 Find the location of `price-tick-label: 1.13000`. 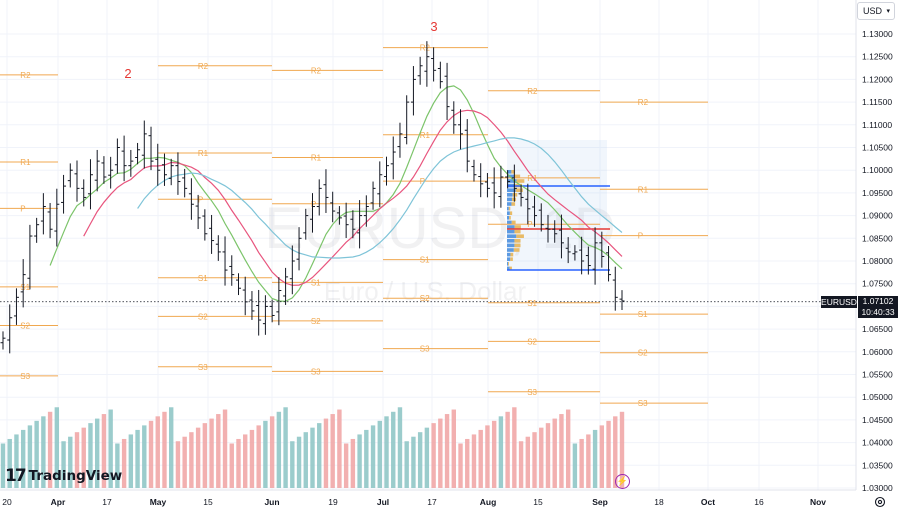

price-tick-label: 1.13000 is located at coordinates (877, 34).